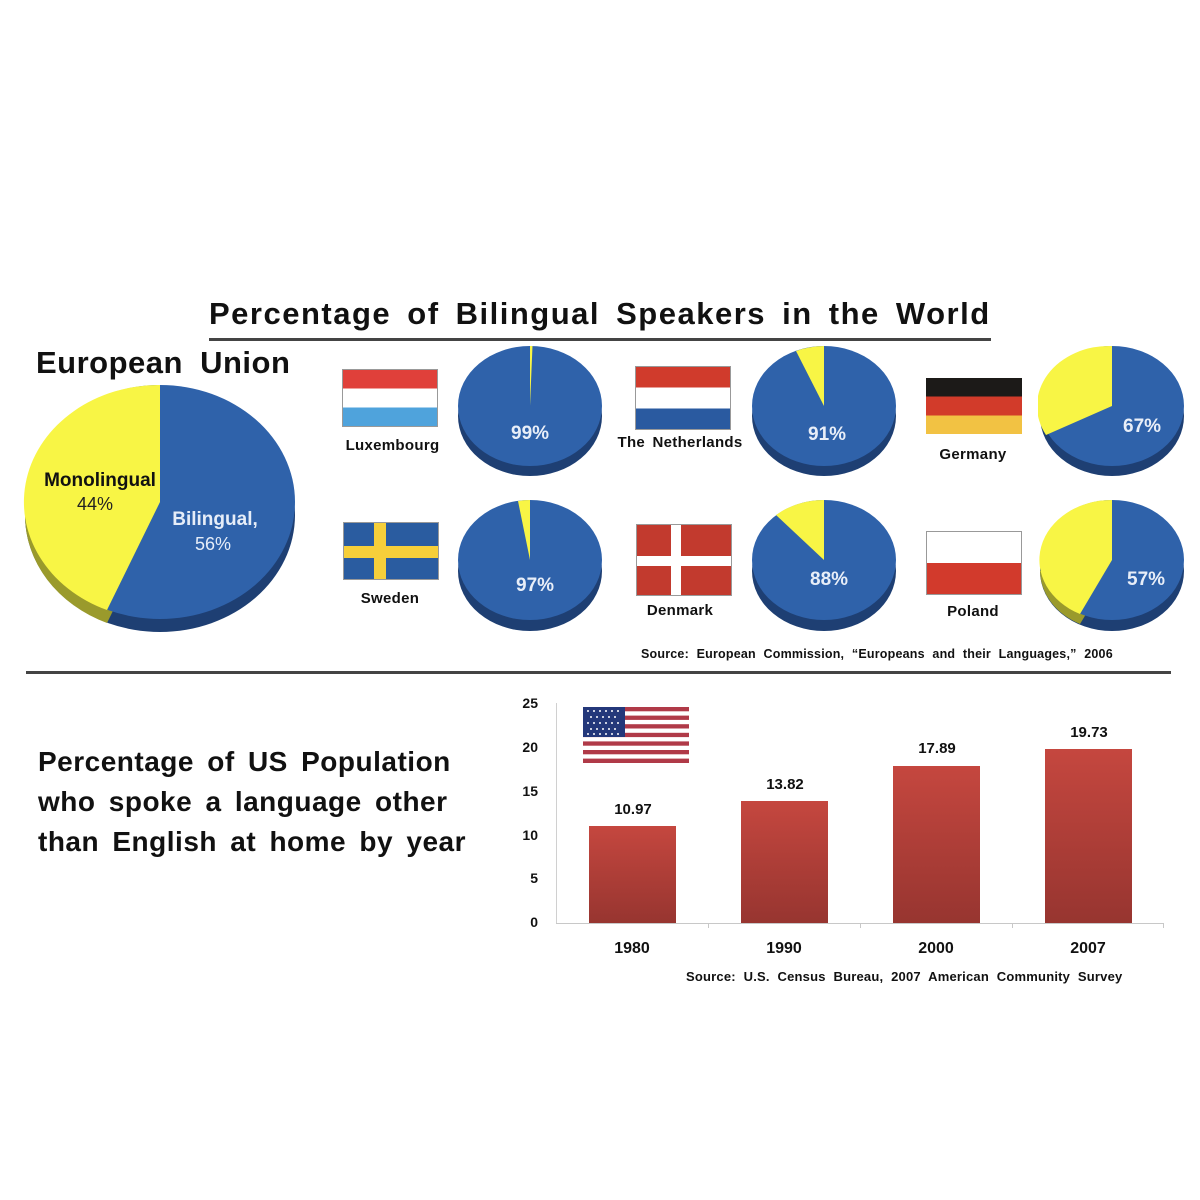  Describe the element at coordinates (1111, 565) in the screenshot. I see `poland-pie-chart` at that location.